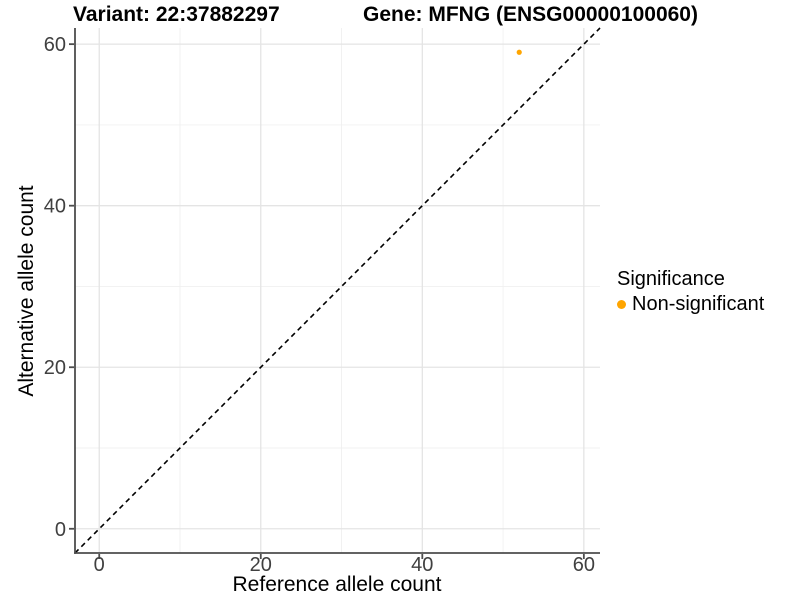 The height and width of the screenshot is (600, 800). What do you see at coordinates (55, 368) in the screenshot?
I see `y-tick-label: 20` at bounding box center [55, 368].